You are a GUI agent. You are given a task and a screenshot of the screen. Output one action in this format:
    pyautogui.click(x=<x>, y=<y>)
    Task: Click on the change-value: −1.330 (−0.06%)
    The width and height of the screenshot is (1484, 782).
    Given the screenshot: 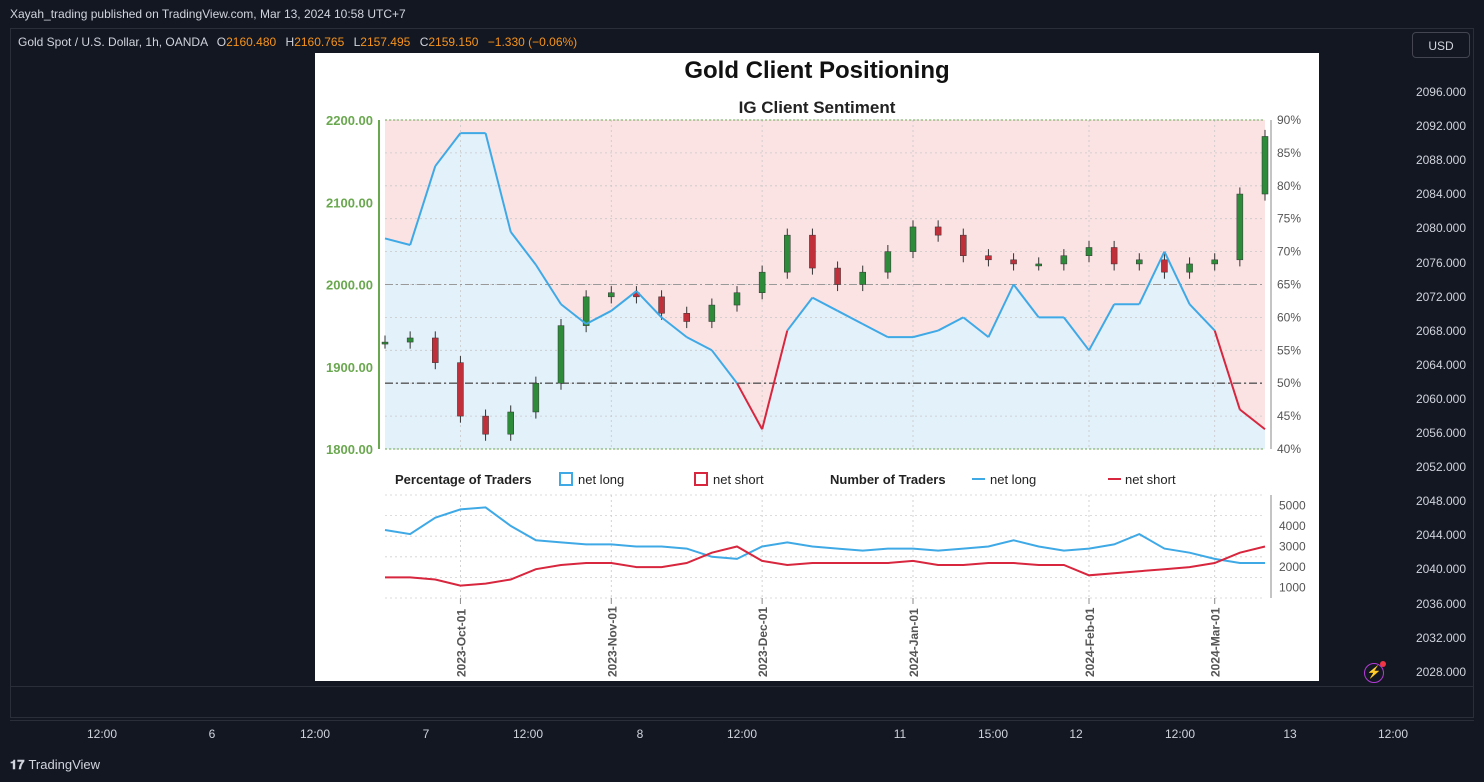 What is the action you would take?
    pyautogui.click(x=532, y=42)
    